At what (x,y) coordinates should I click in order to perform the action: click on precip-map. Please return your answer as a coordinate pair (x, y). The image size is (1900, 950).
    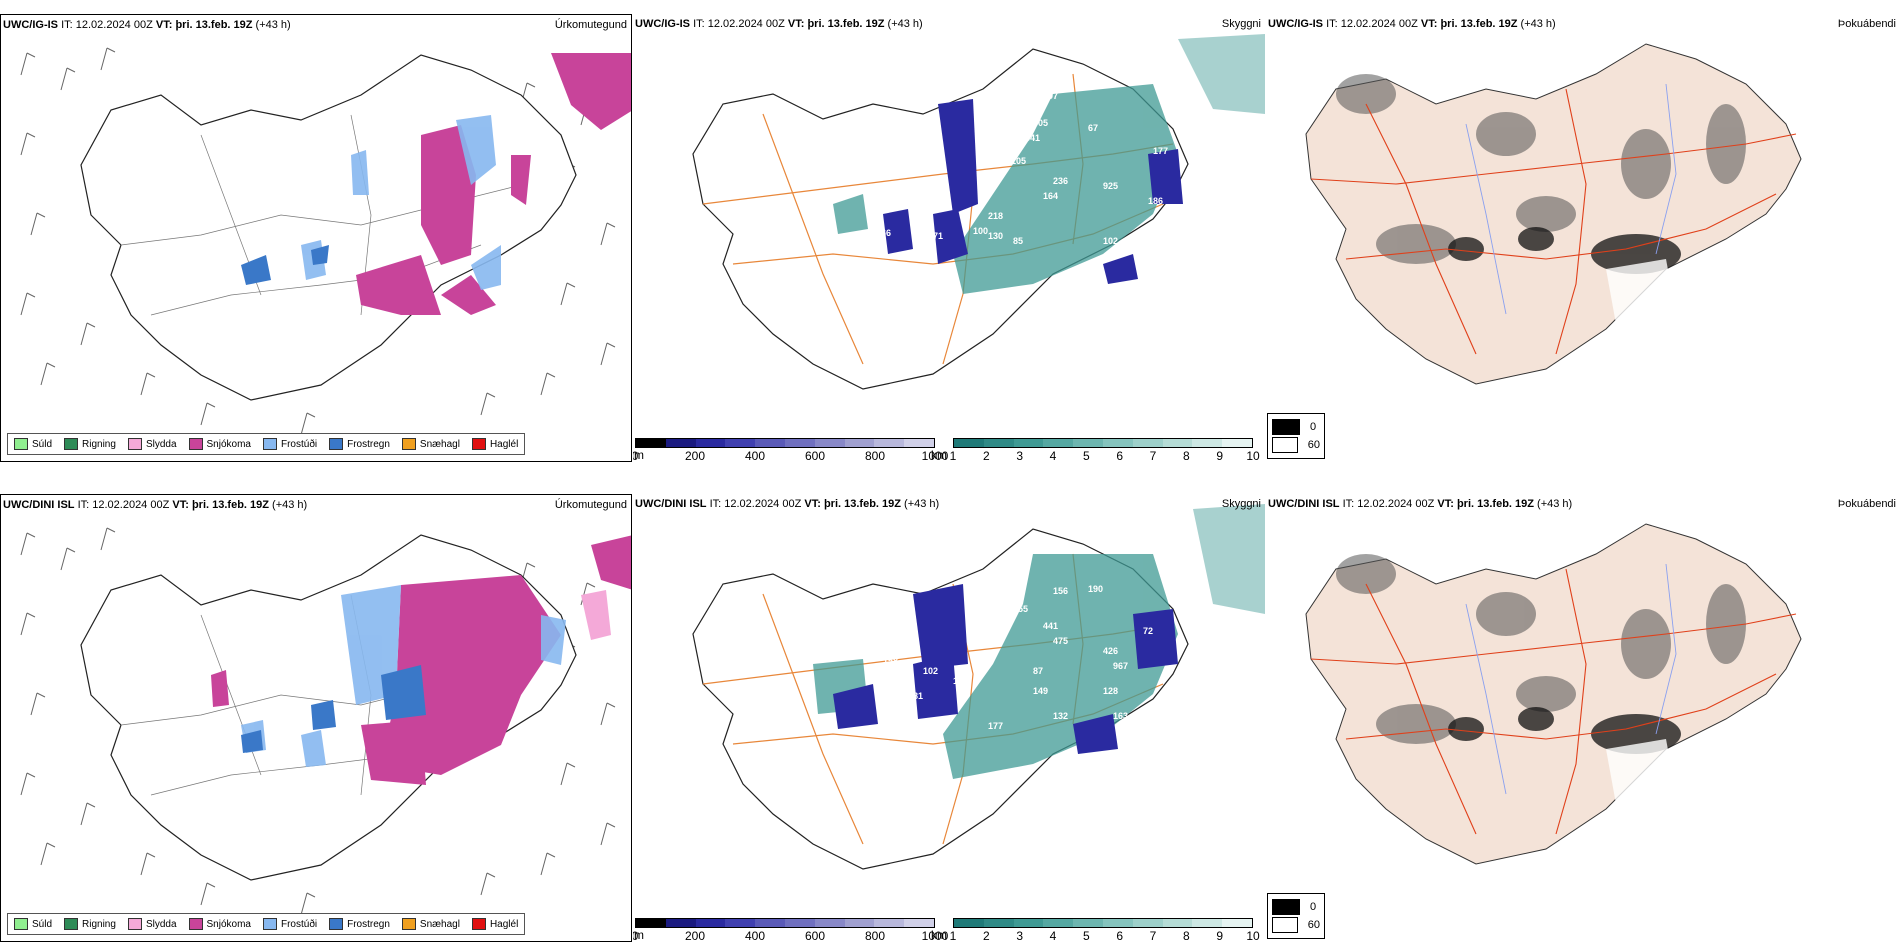
    Looking at the image, I should click on (325, 247).